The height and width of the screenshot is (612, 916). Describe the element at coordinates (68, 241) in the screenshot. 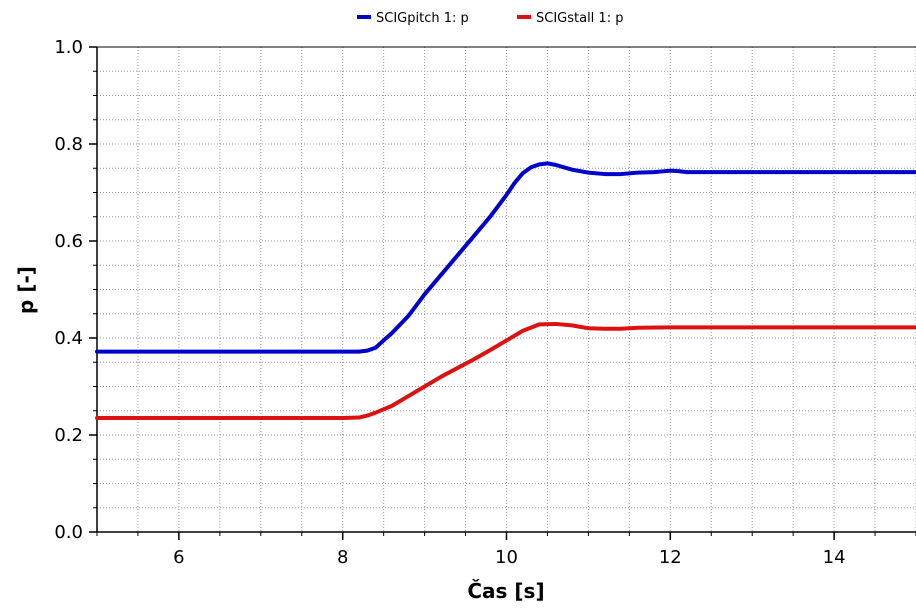

I see `y-tick-label: 0.6` at that location.